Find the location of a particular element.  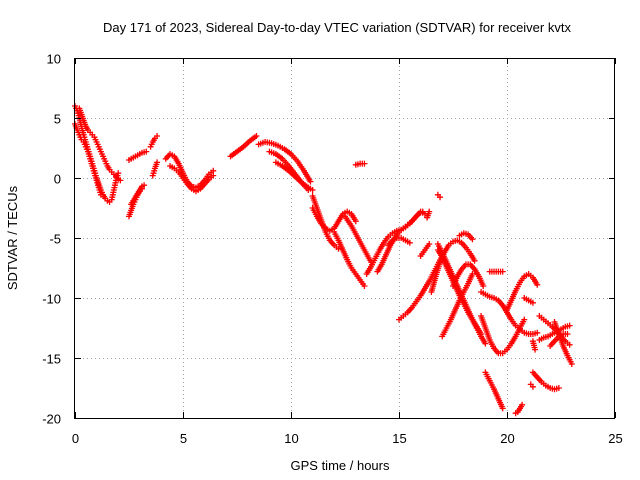

x-axis-label: GPS time / hours is located at coordinates (340, 465).